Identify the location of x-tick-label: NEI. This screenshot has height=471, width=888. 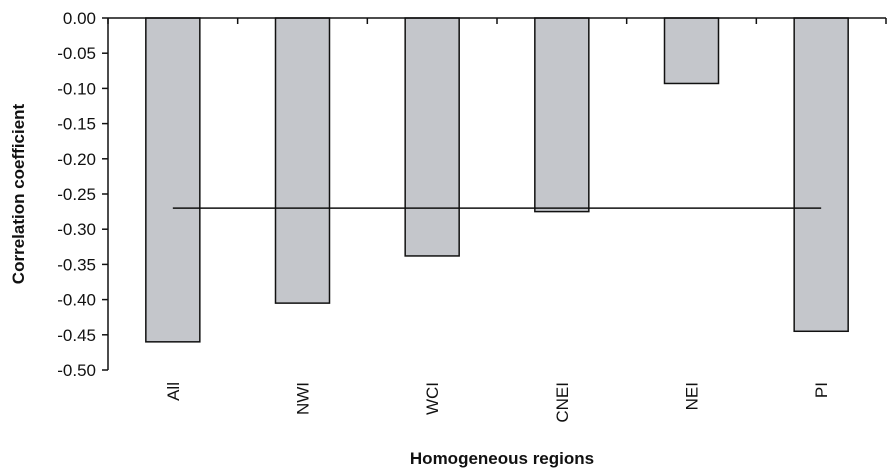
(692, 396).